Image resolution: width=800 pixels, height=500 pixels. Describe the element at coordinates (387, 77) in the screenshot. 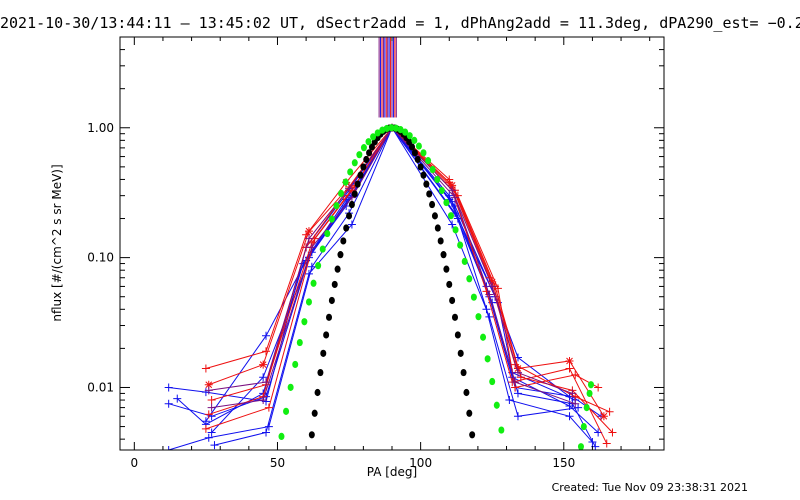

I see `vertical-marker-lines` at that location.